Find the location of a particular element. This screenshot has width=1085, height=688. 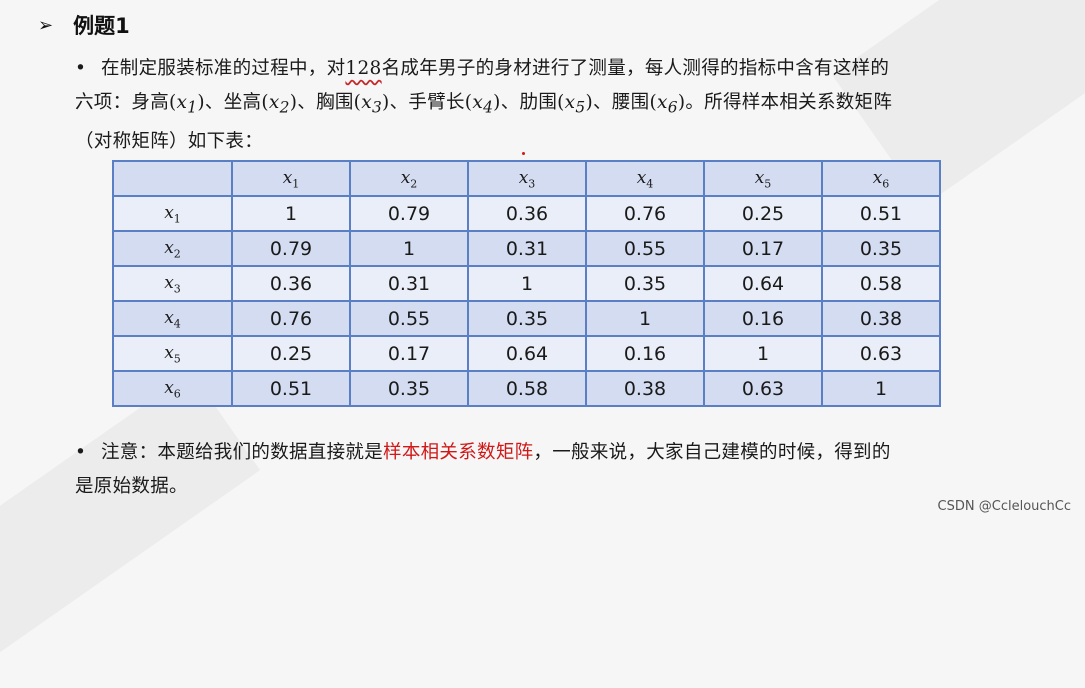

table-cell: 0.25 is located at coordinates (291, 353).